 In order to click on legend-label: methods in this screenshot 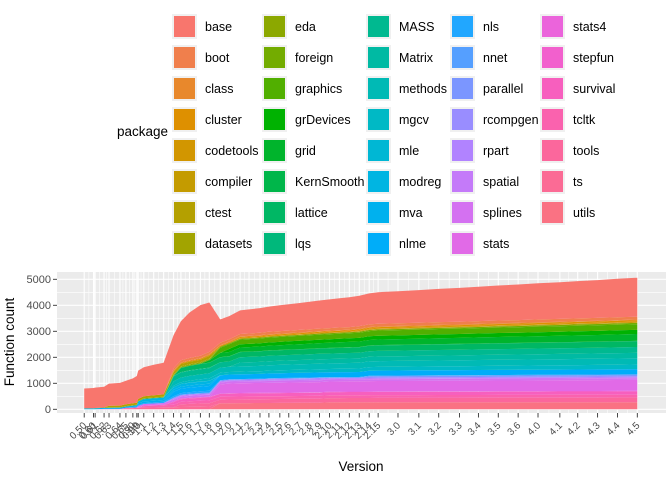, I will do `click(423, 88)`.